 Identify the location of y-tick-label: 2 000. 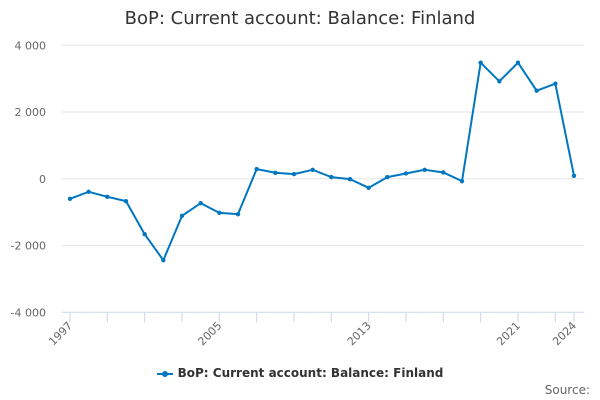
(31, 112).